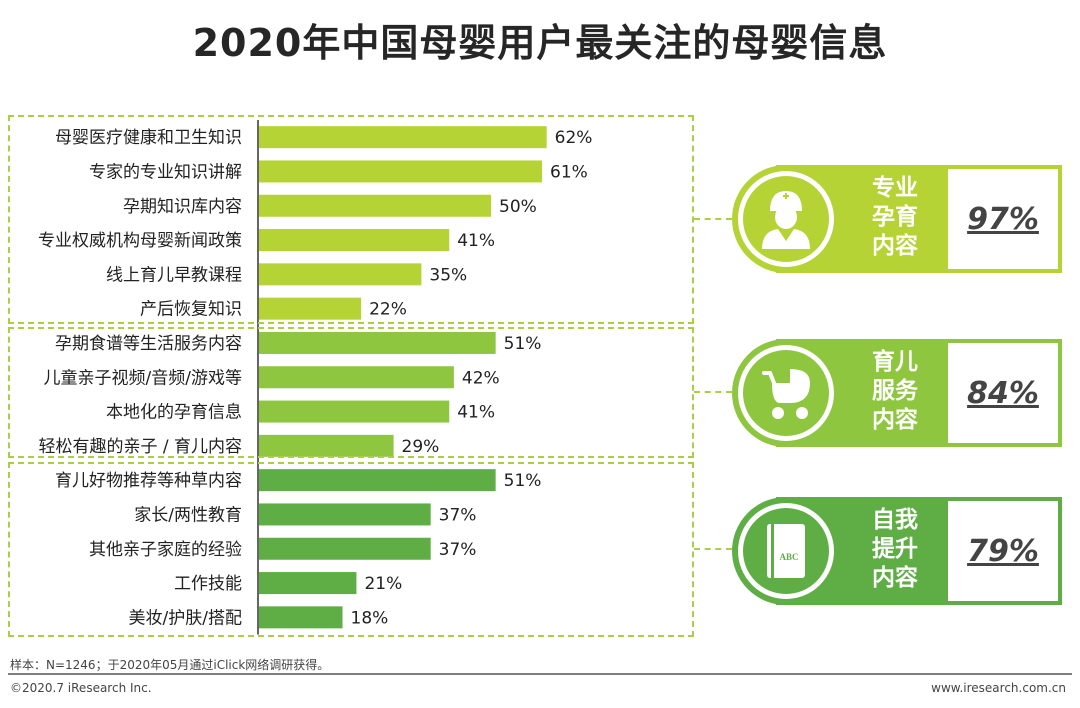  Describe the element at coordinates (1003, 551) in the screenshot. I see `summary-self-value: 79%` at that location.